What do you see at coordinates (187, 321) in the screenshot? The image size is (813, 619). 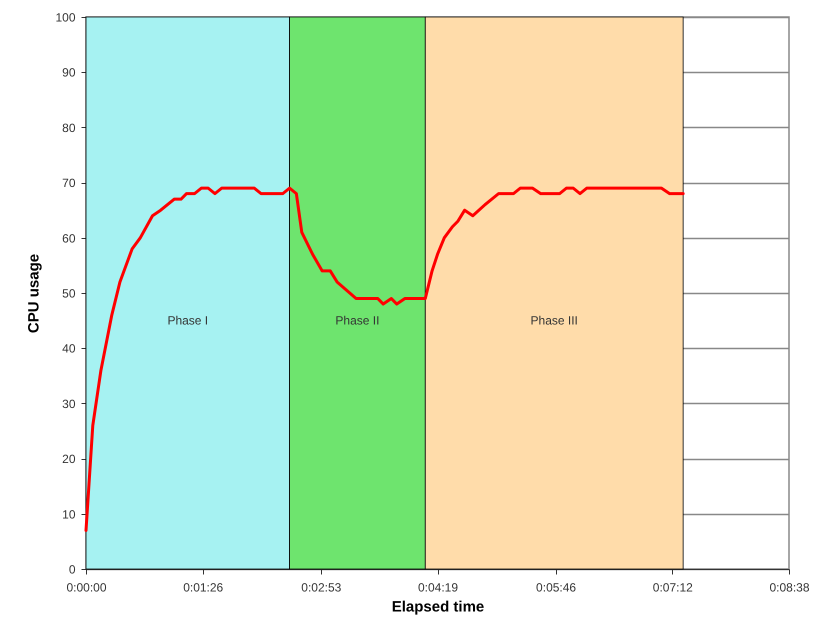 I see `band-label: Phase I` at bounding box center [187, 321].